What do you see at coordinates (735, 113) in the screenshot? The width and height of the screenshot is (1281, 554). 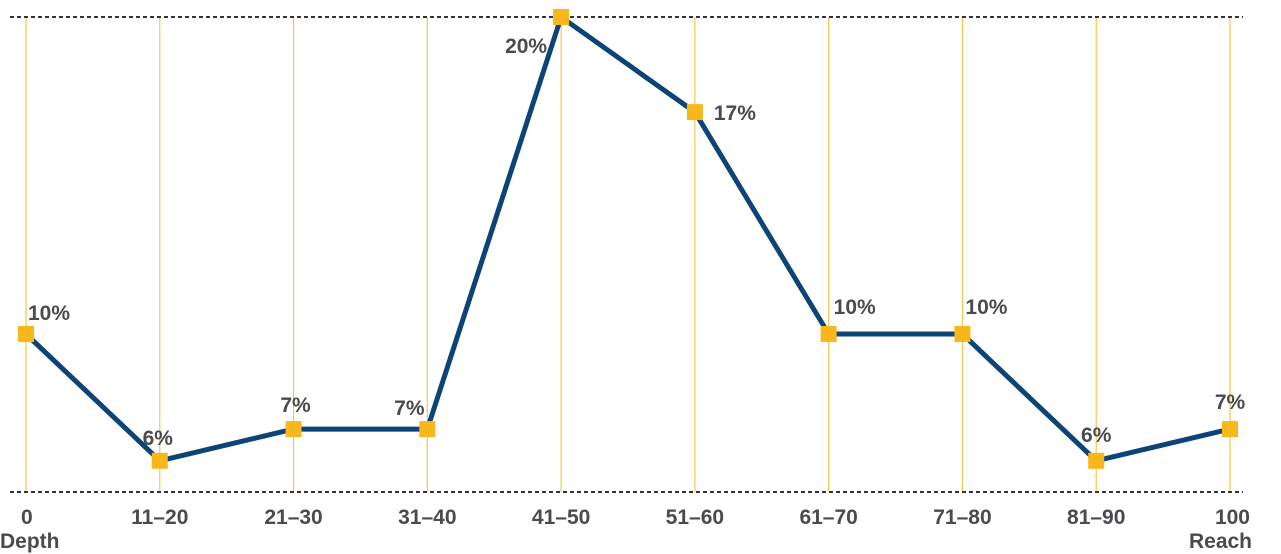 I see `data-label: 17%` at bounding box center [735, 113].